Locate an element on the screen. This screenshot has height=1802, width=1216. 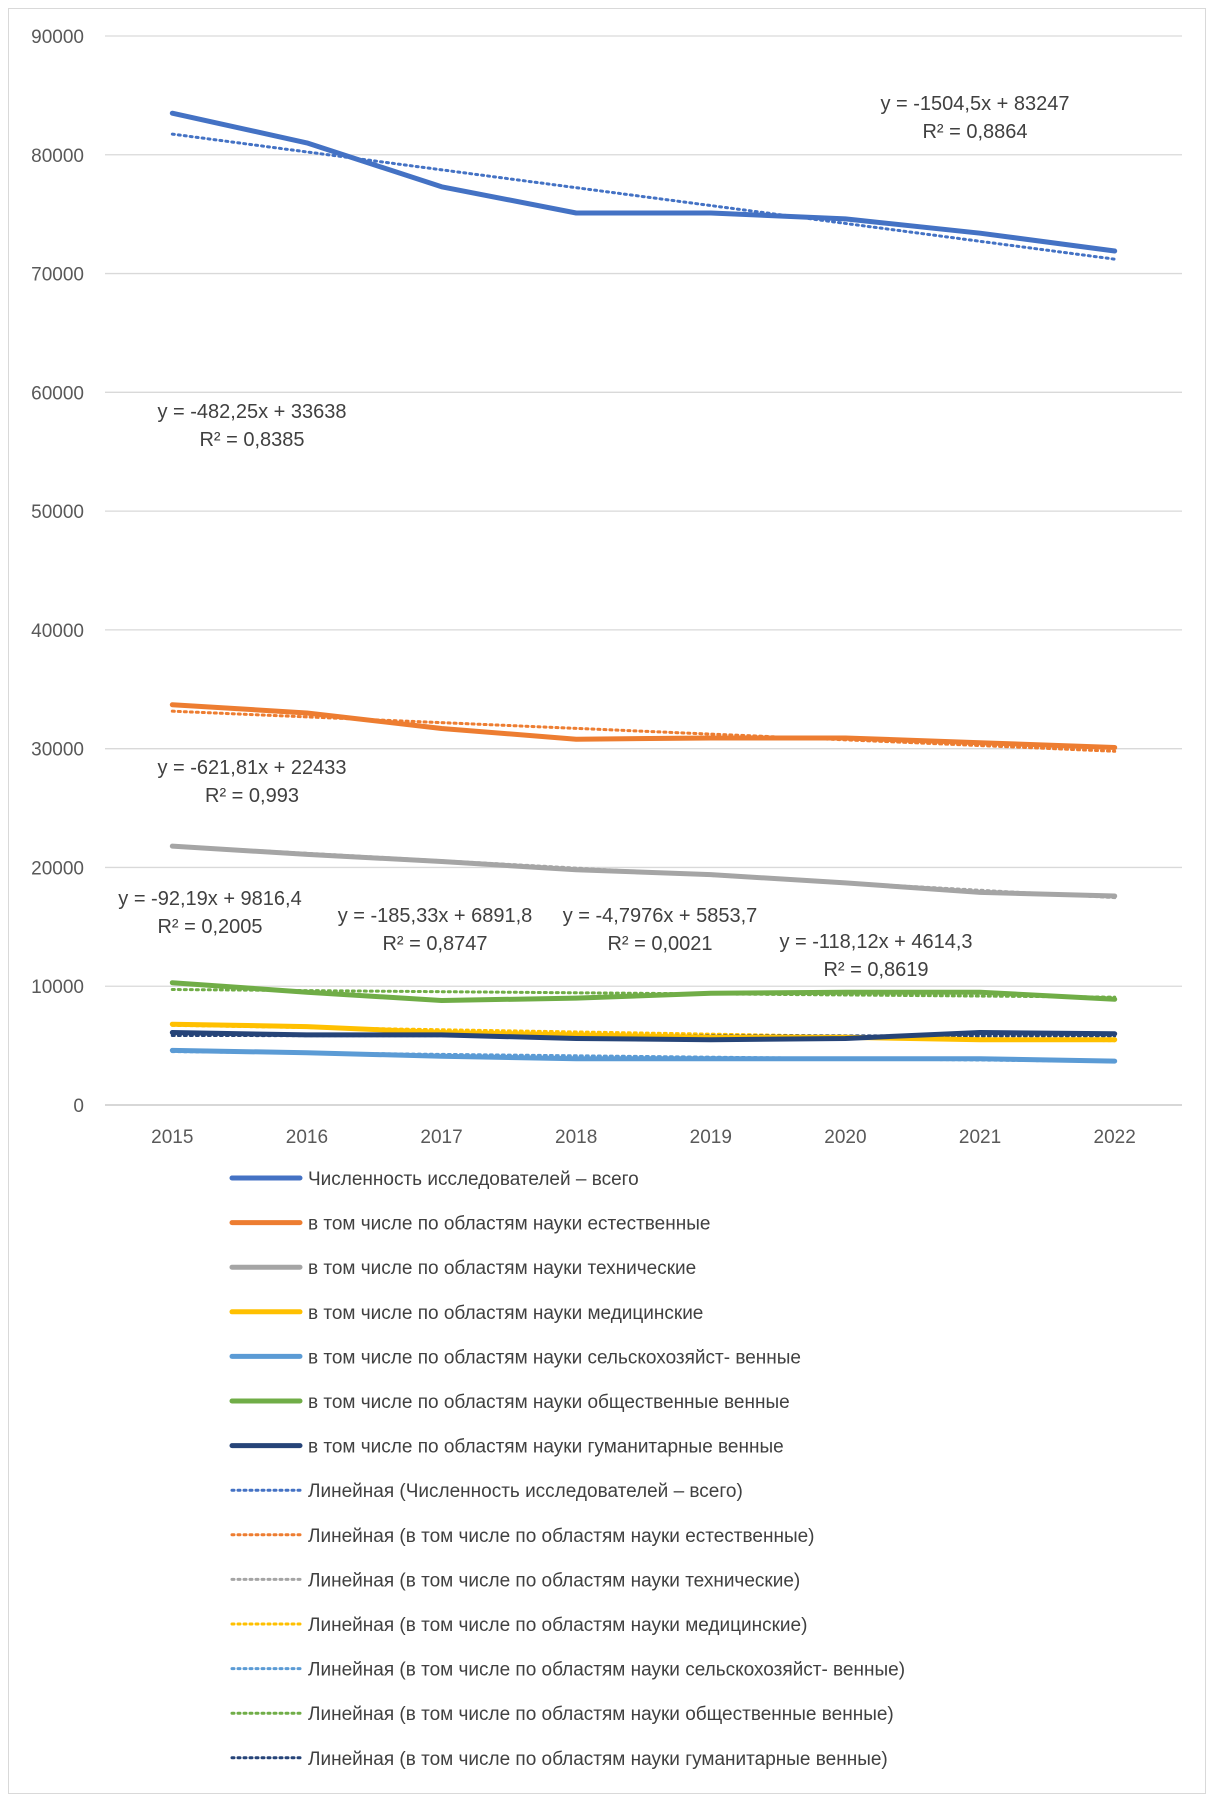
trendline-equation: y = -1504,5x + 83247 is located at coordinates (974, 104).